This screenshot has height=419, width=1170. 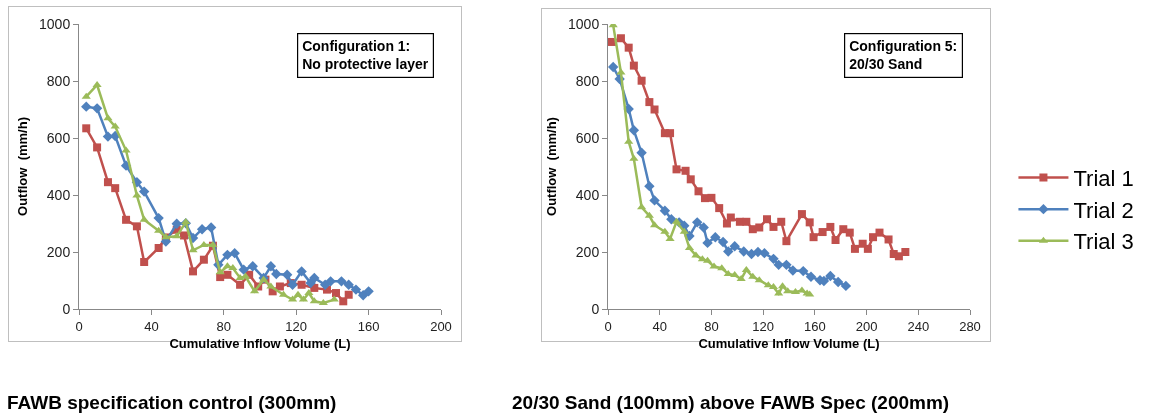 I want to click on annotation: Configuration 1: No protective layer, so click(x=365, y=55).